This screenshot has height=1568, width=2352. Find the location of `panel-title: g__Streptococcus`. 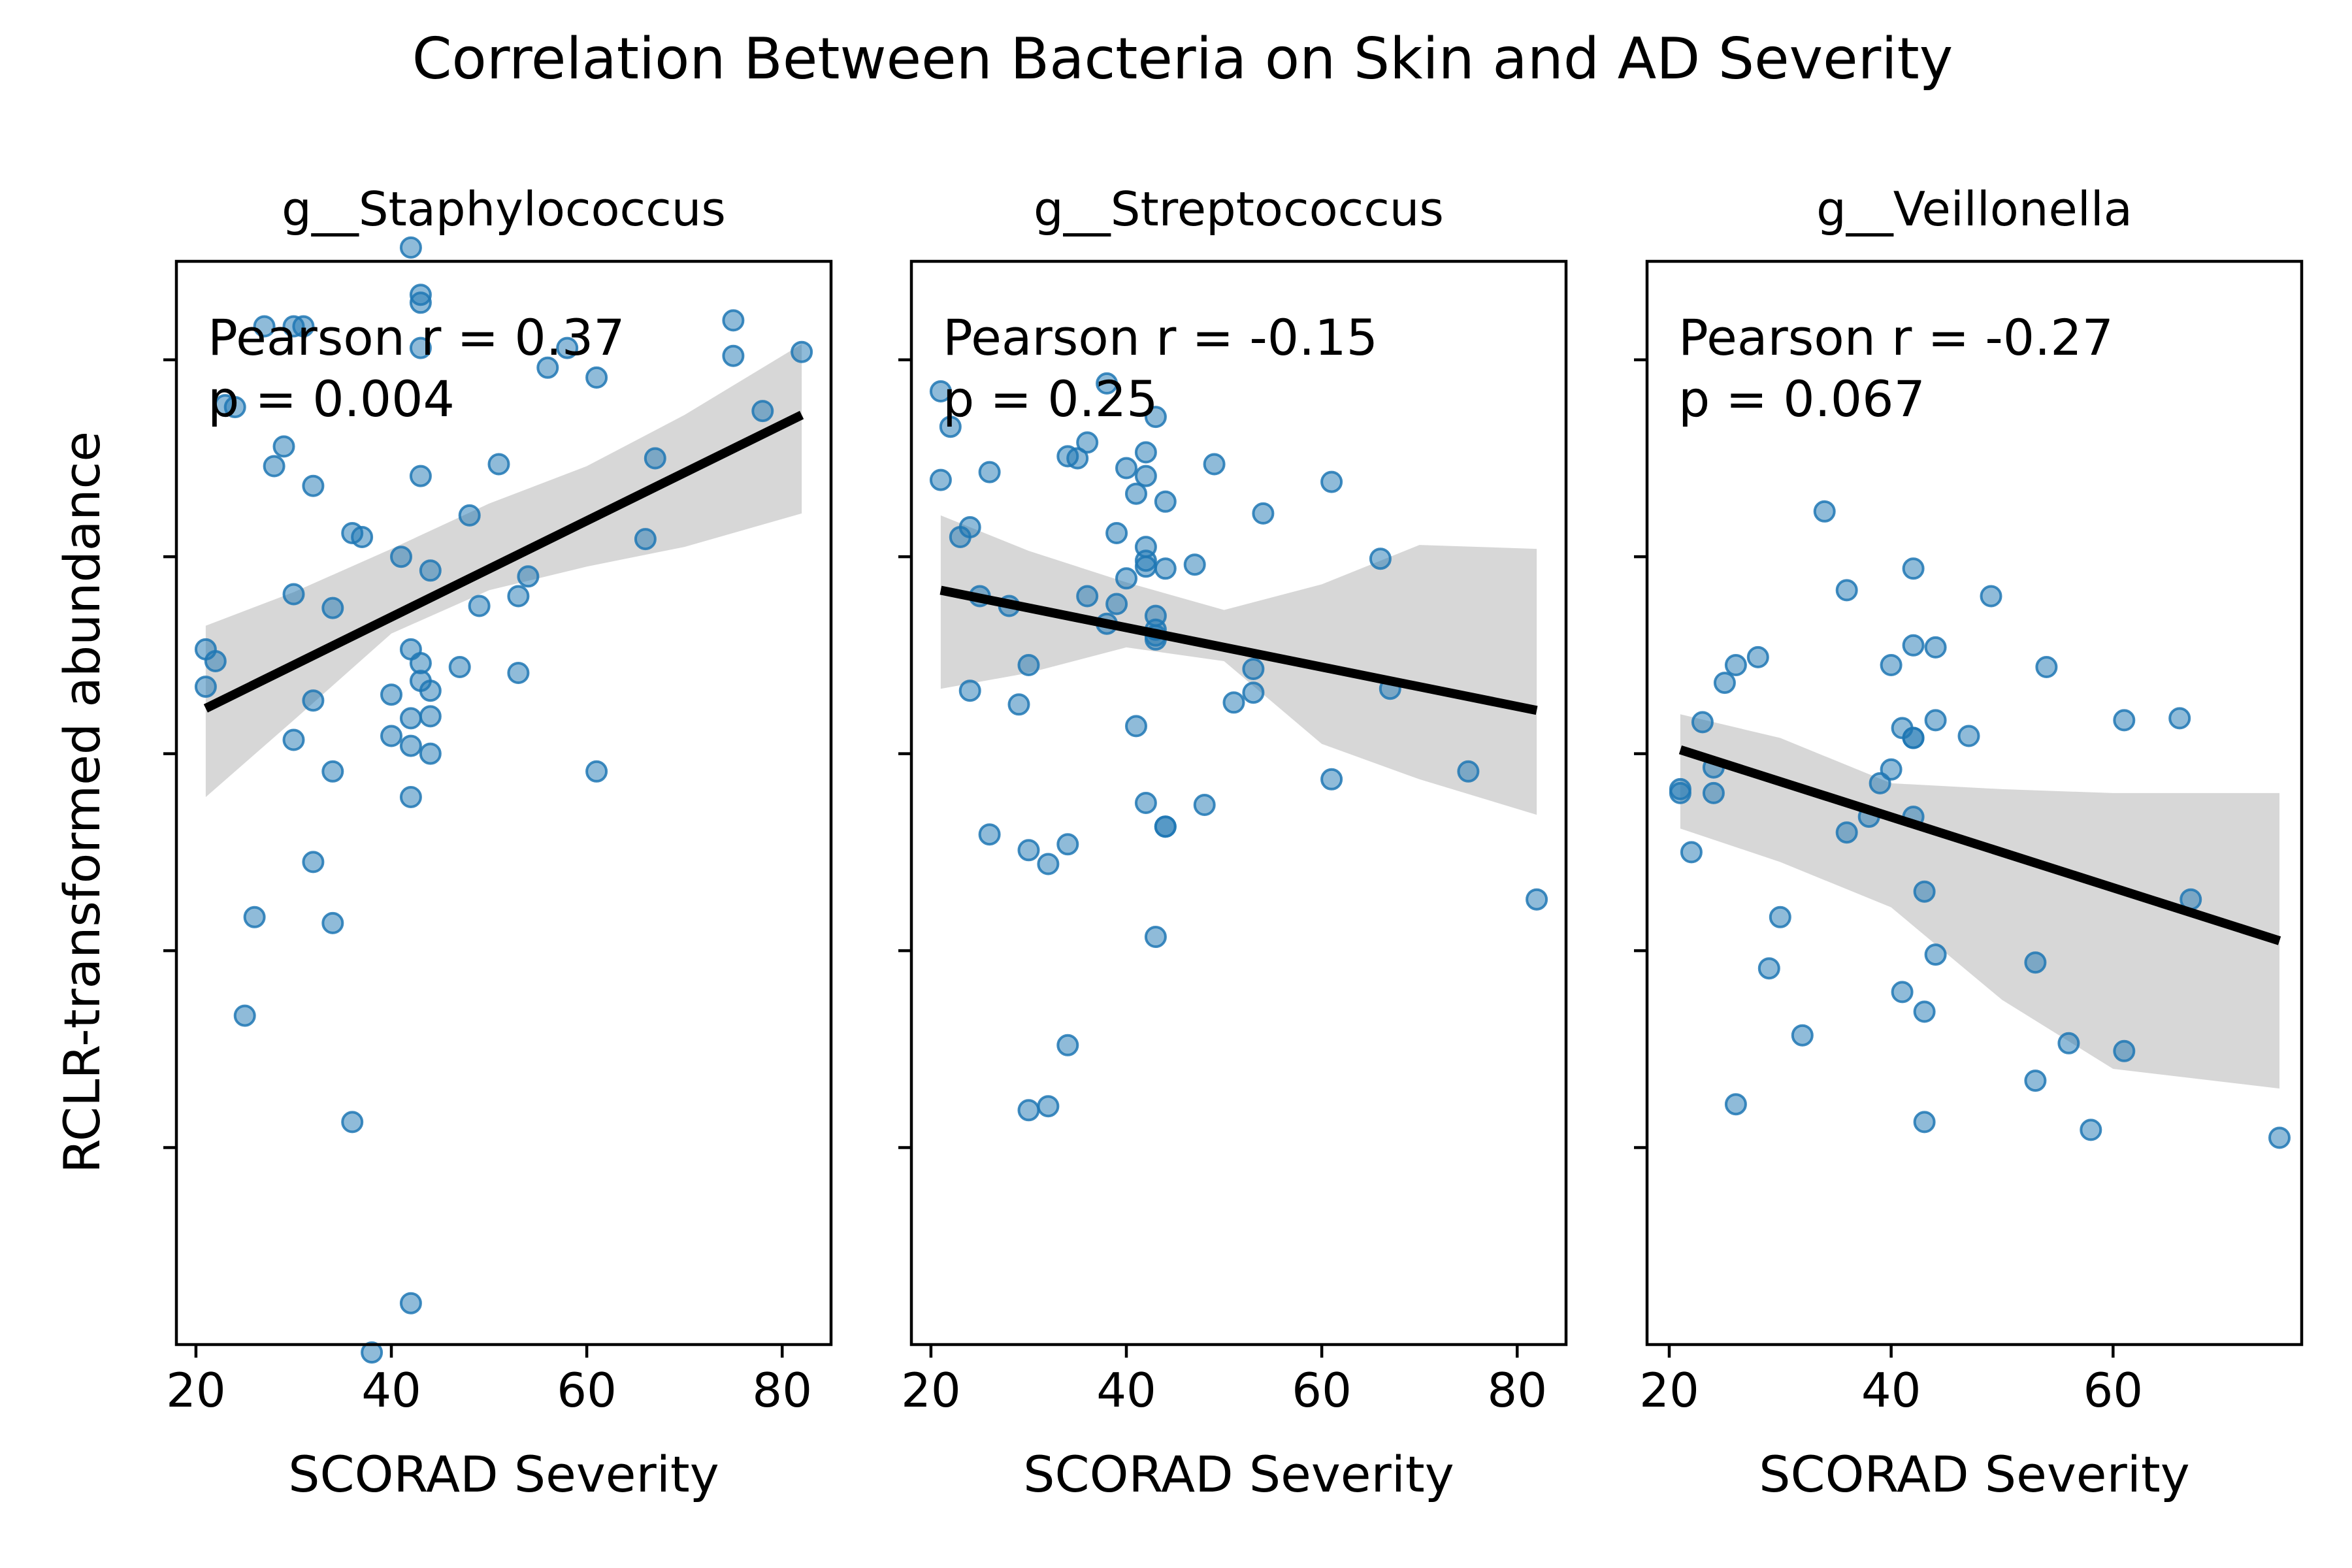

panel-title: g__Streptococcus is located at coordinates (1239, 209).